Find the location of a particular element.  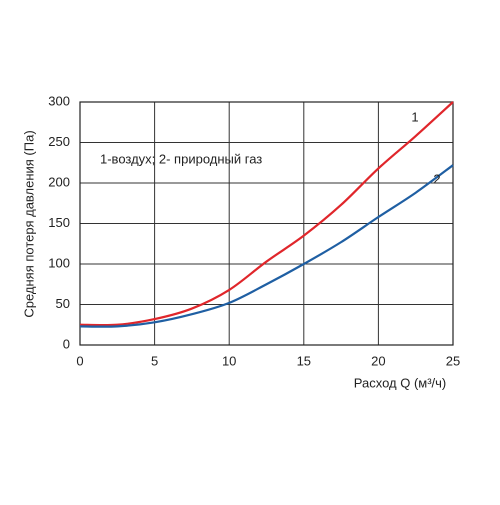

x-tick-label: 0 is located at coordinates (79, 360).